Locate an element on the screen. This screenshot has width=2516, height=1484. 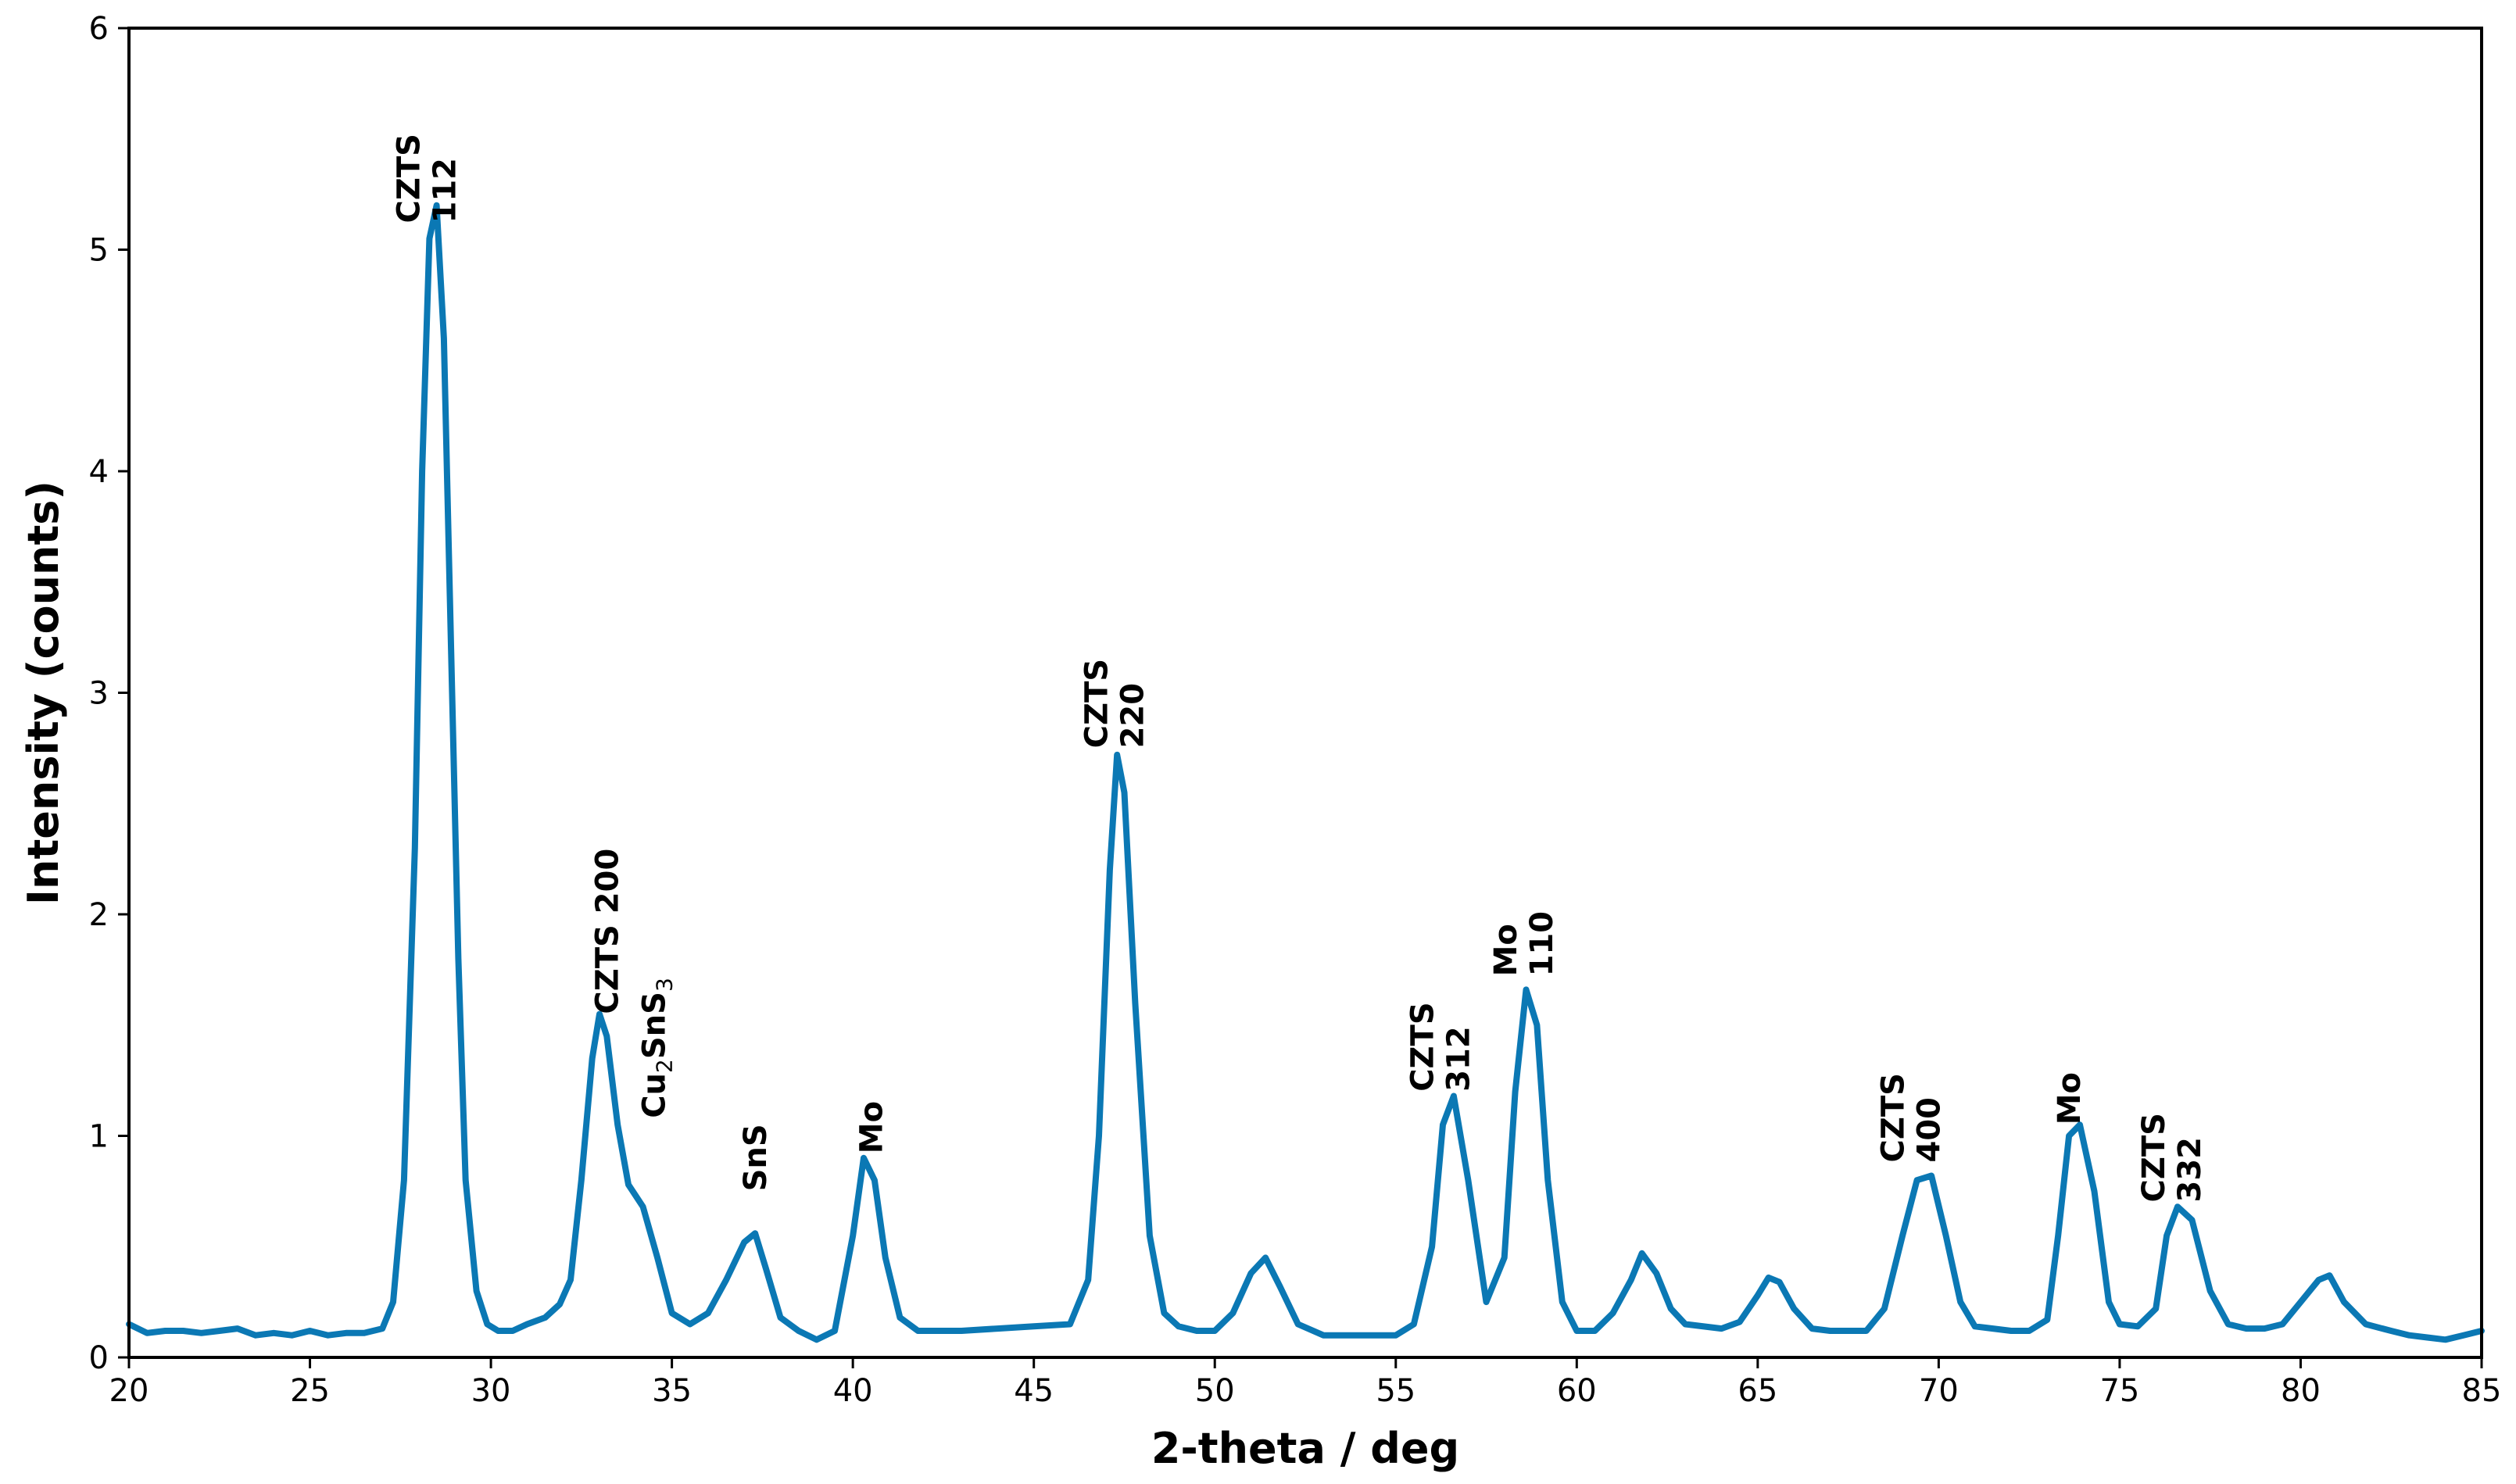
y-tick-label: 2 is located at coordinates (99, 915).